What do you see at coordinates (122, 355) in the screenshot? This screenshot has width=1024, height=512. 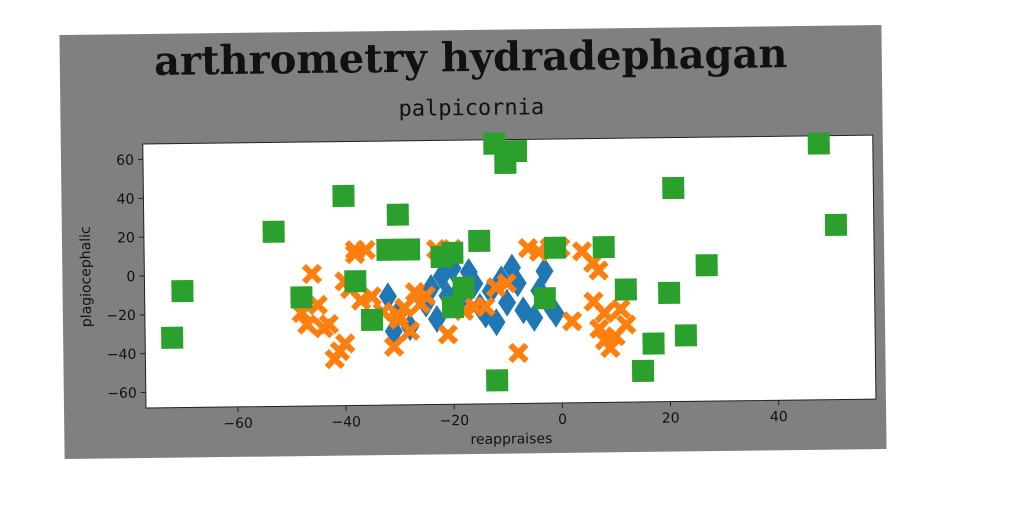 I see `y-tick-label: −40` at bounding box center [122, 355].